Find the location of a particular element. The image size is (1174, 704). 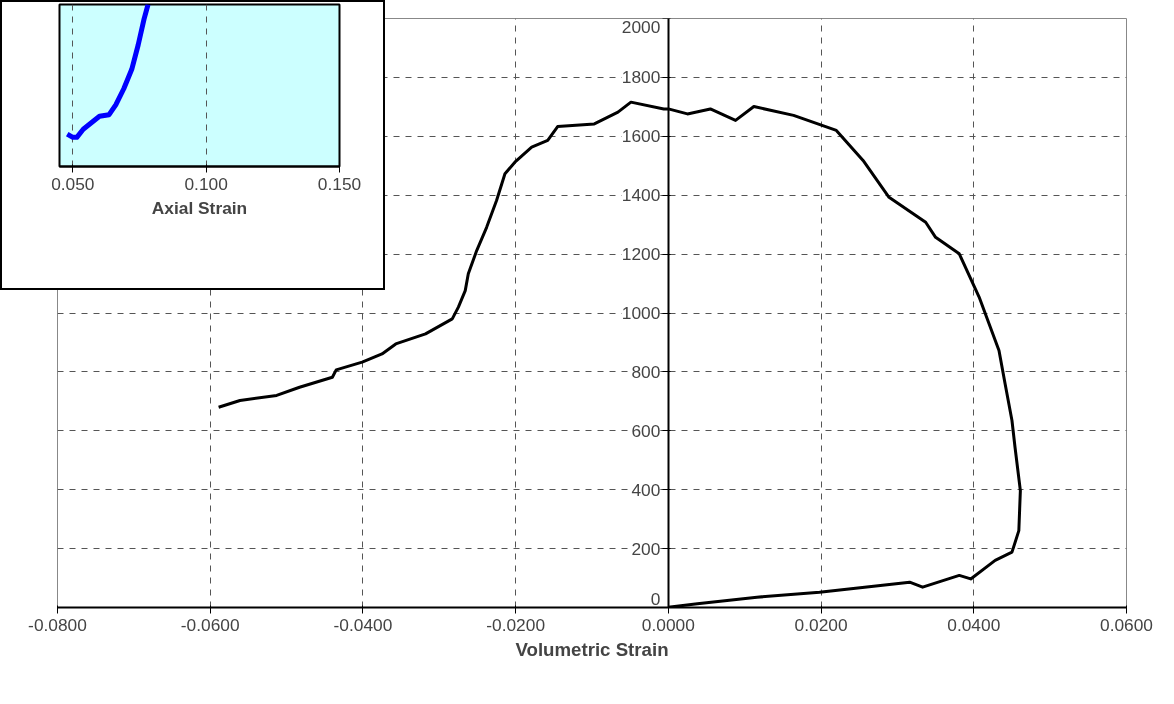

x-tick-label: 0.050 is located at coordinates (73, 183).